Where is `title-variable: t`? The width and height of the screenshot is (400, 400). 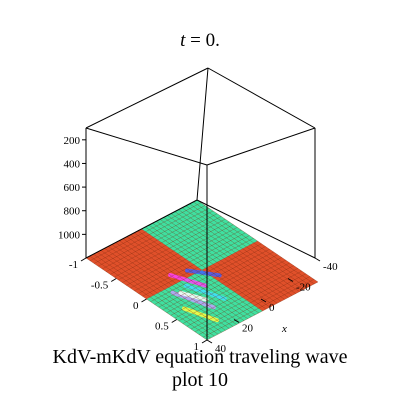 title-variable: t is located at coordinates (183, 40).